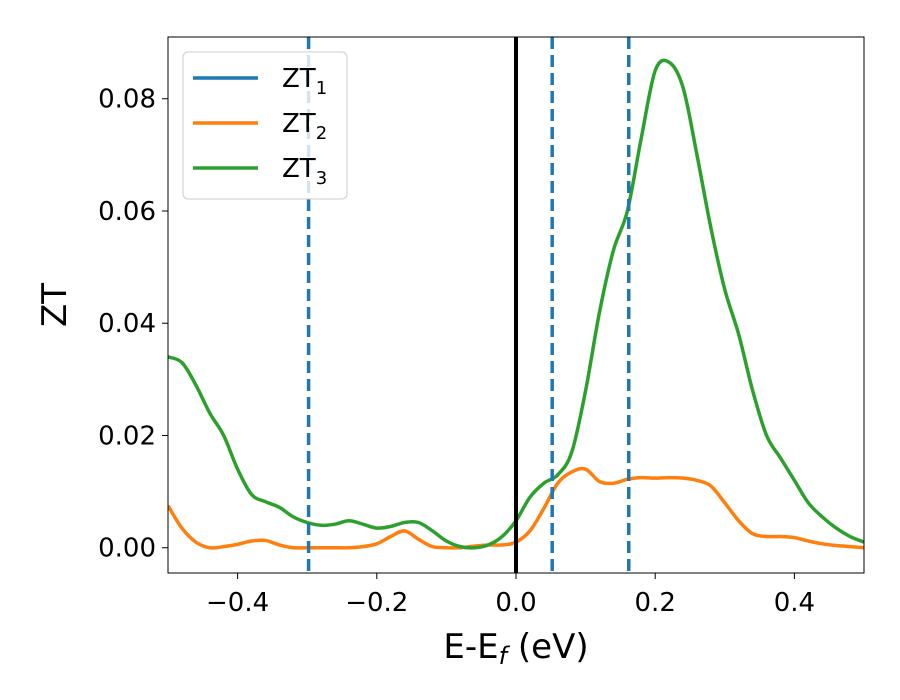 The width and height of the screenshot is (900, 700). I want to click on x-tick-label: 0.2, so click(655, 603).